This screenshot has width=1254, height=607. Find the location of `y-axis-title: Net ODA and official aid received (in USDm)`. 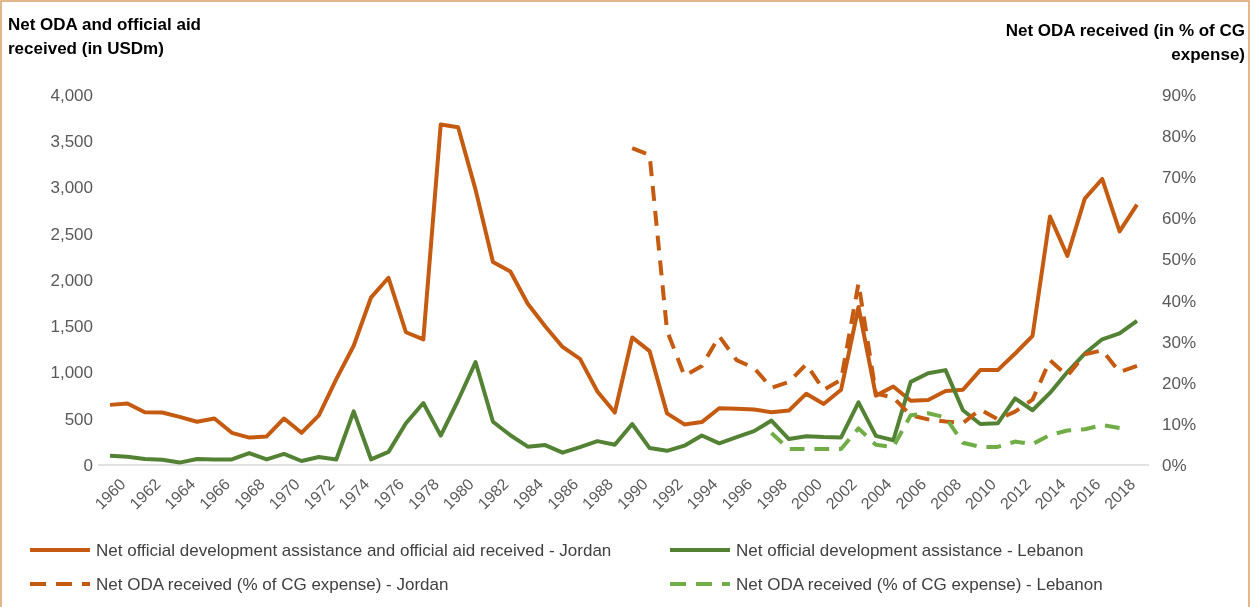

y-axis-title: Net ODA and official aid received (in USDm) is located at coordinates (105, 36).